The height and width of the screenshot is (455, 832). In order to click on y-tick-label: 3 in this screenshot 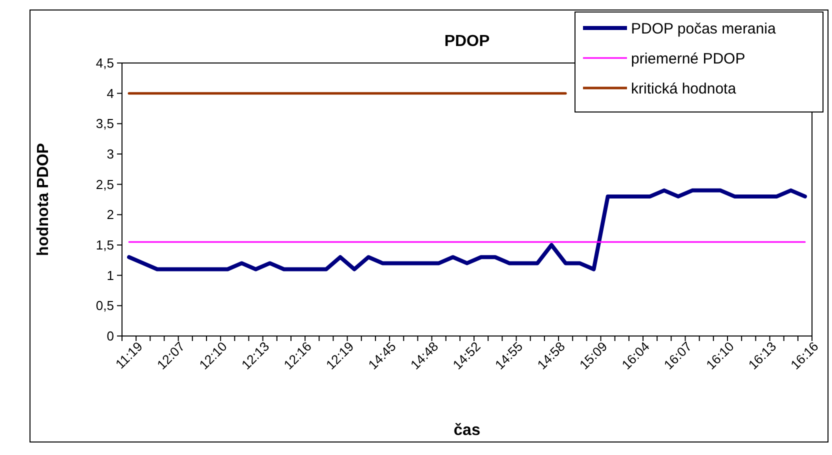, I will do `click(110, 154)`.